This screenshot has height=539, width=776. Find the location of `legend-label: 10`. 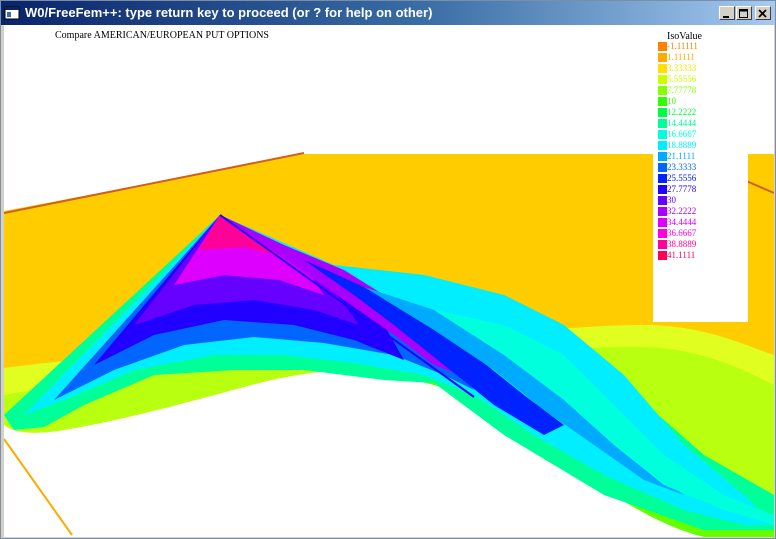

legend-label: 10 is located at coordinates (671, 101).